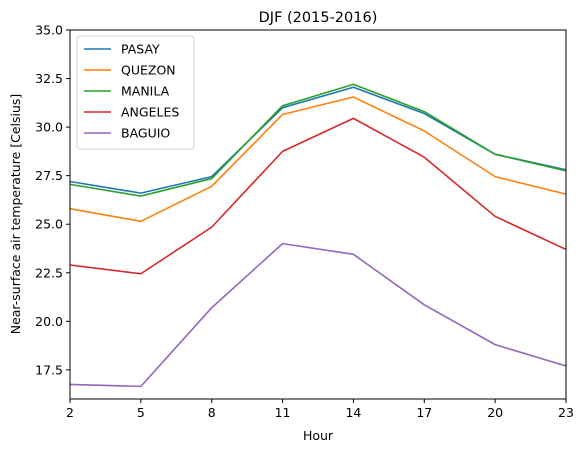 This screenshot has height=453, width=585. What do you see at coordinates (212, 412) in the screenshot?
I see `x-tick-label: 8` at bounding box center [212, 412].